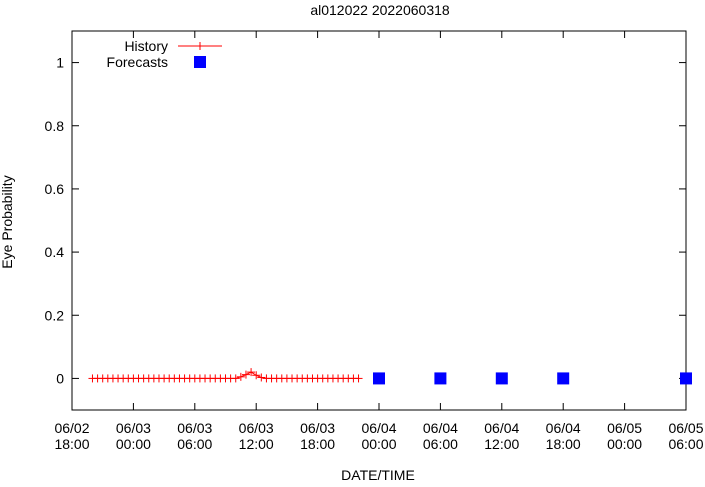 This screenshot has height=487, width=705. Describe the element at coordinates (60, 378) in the screenshot. I see `y-tick-label: 0` at that location.